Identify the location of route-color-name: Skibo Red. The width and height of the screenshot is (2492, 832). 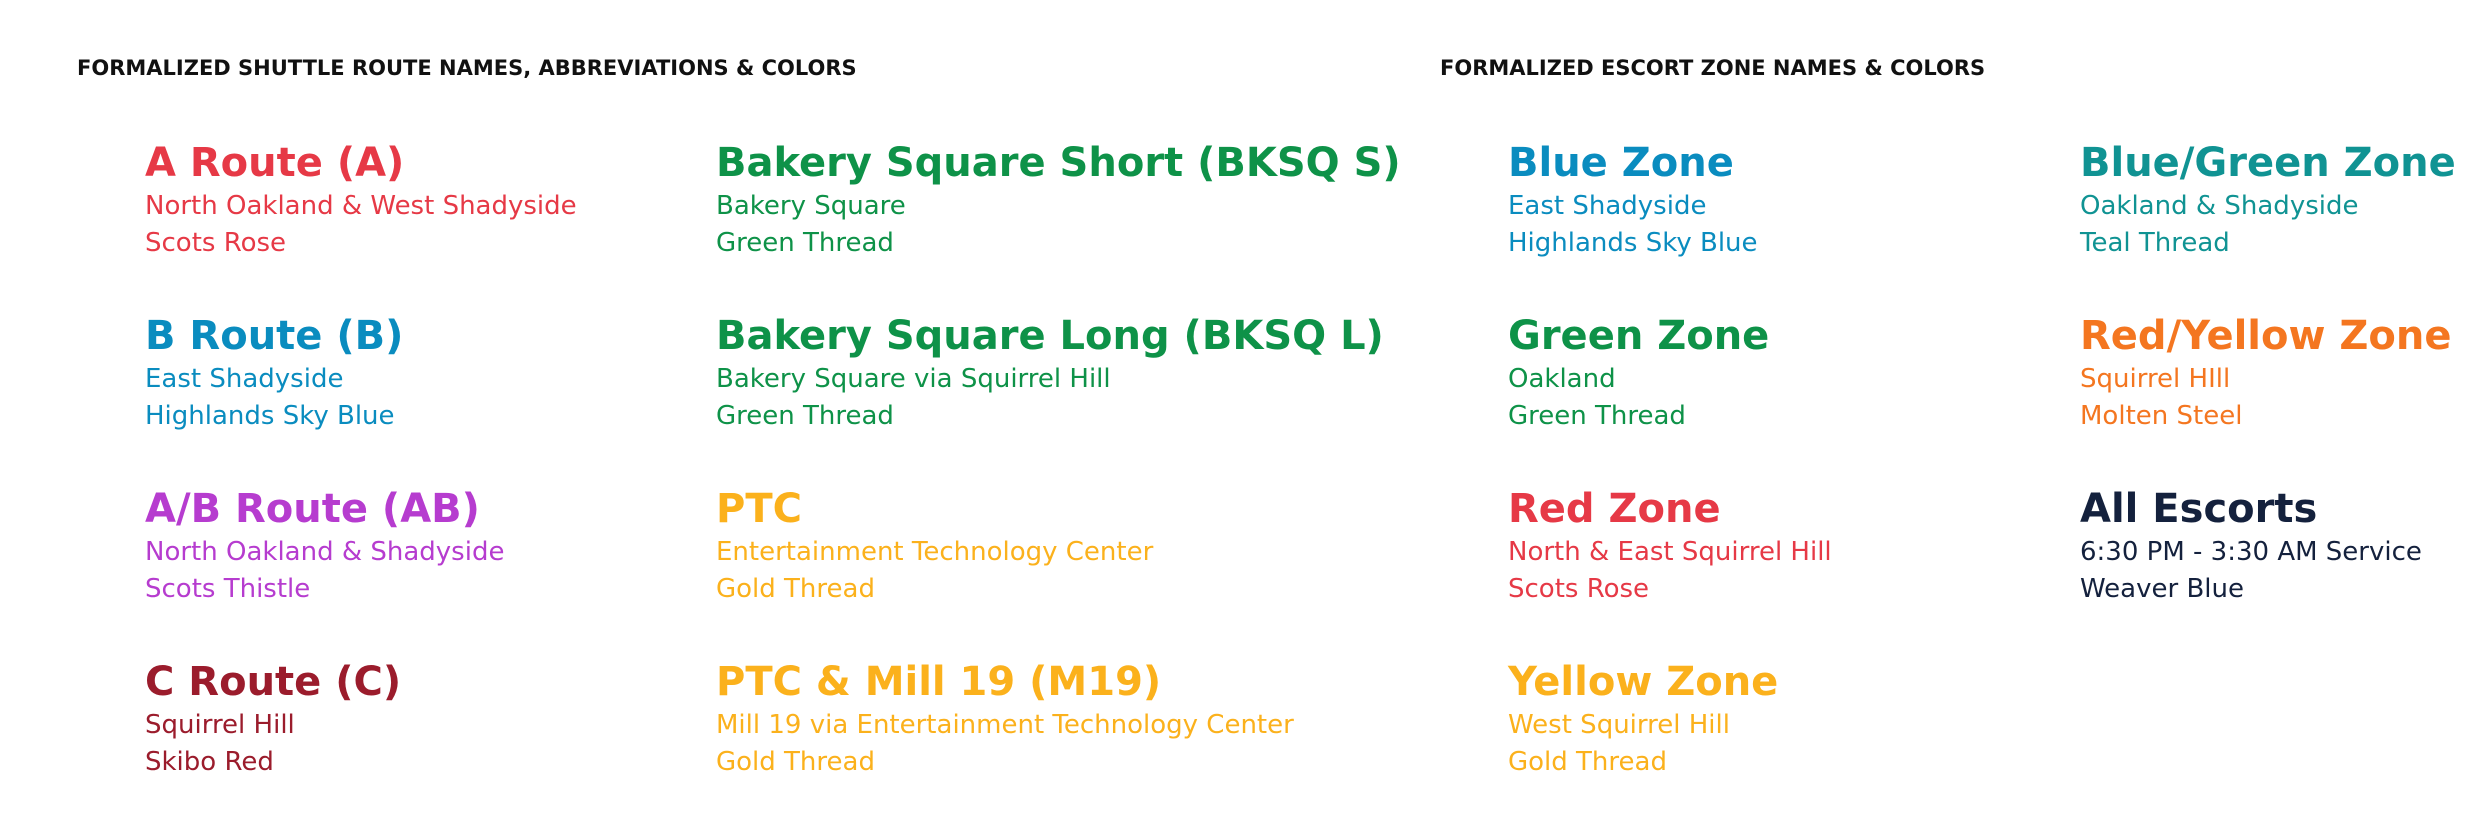
(209, 762).